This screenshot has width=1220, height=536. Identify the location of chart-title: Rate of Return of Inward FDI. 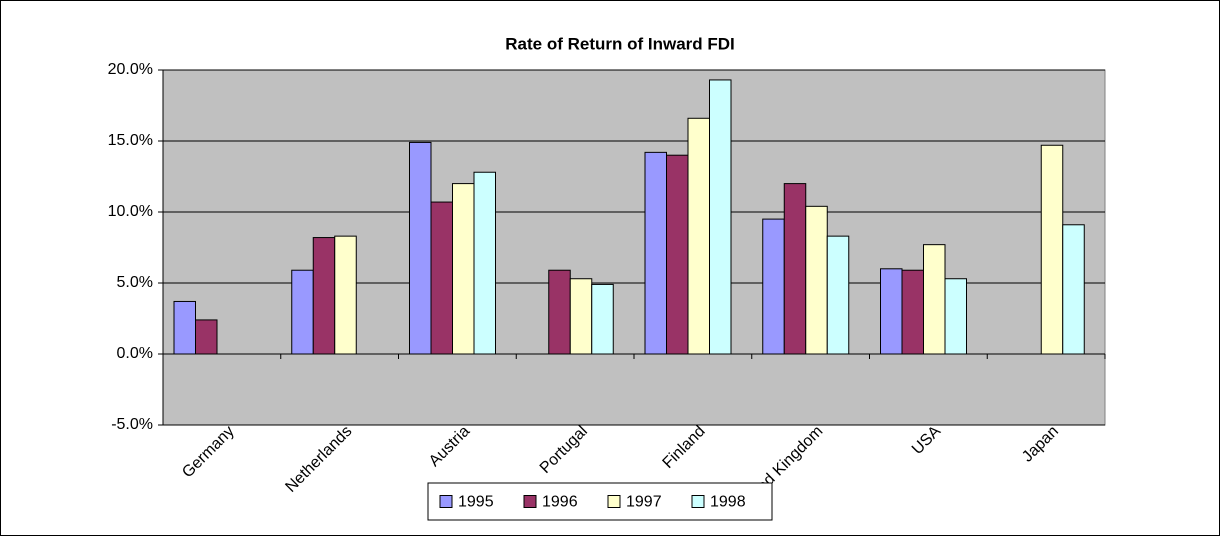
(620, 43).